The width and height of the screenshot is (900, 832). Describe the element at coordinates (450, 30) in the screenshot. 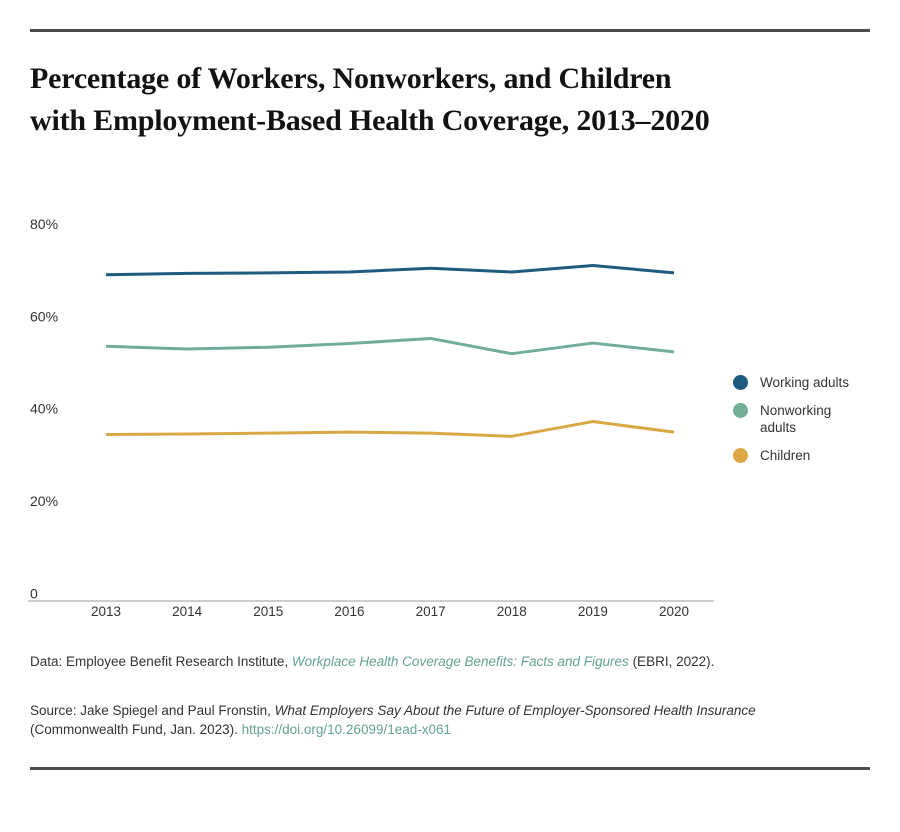

I see `top-divider` at that location.